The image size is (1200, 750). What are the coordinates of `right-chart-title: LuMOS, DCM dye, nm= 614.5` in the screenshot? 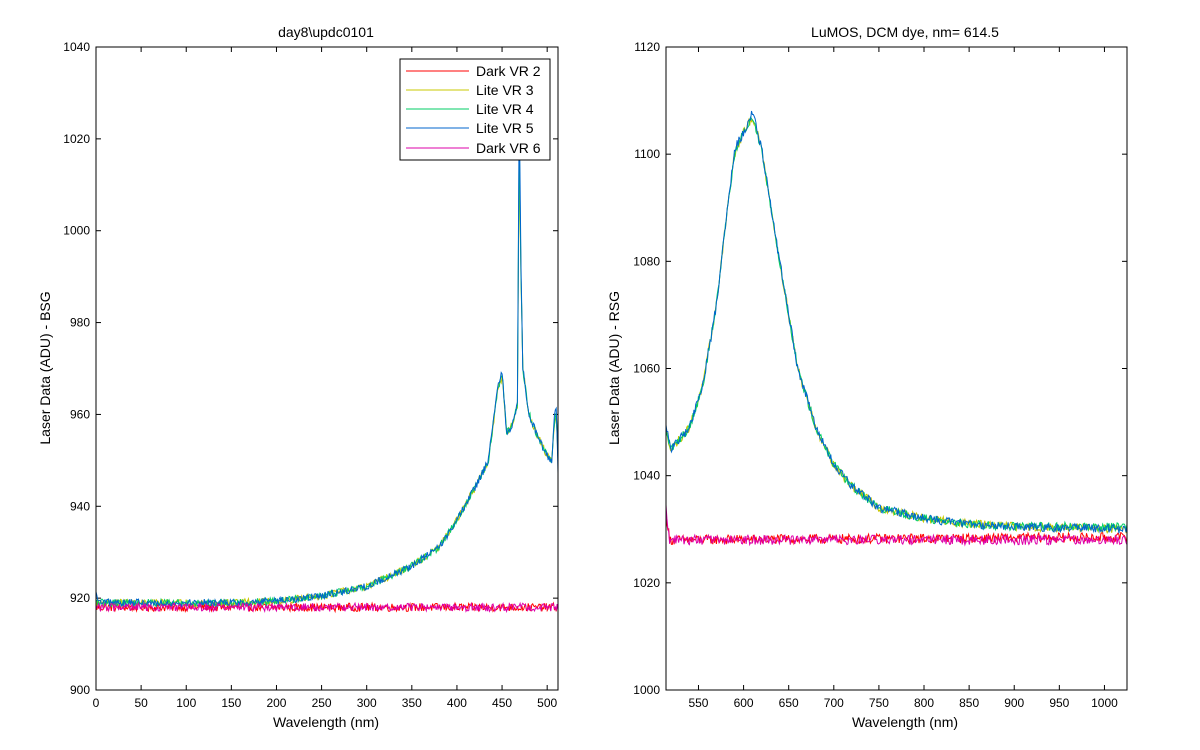 It's located at (905, 32).